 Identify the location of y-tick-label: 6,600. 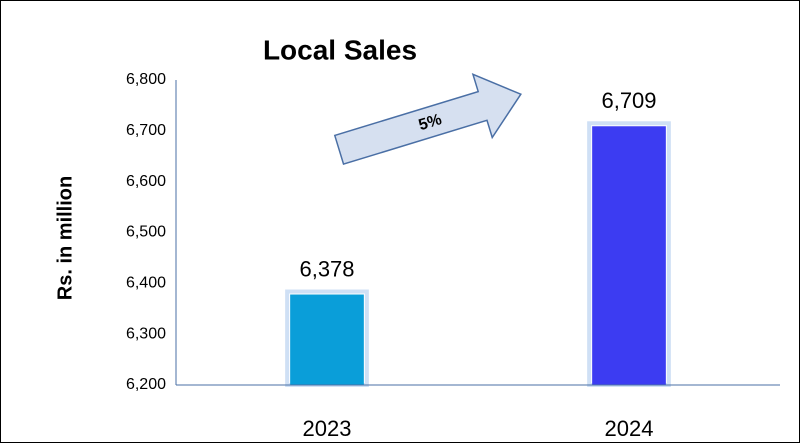
(146, 181).